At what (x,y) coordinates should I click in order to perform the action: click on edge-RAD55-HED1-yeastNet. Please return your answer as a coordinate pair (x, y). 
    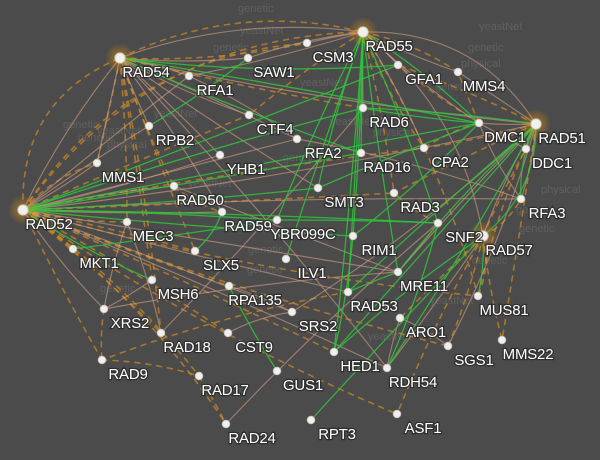
    Looking at the image, I should click on (348, 192).